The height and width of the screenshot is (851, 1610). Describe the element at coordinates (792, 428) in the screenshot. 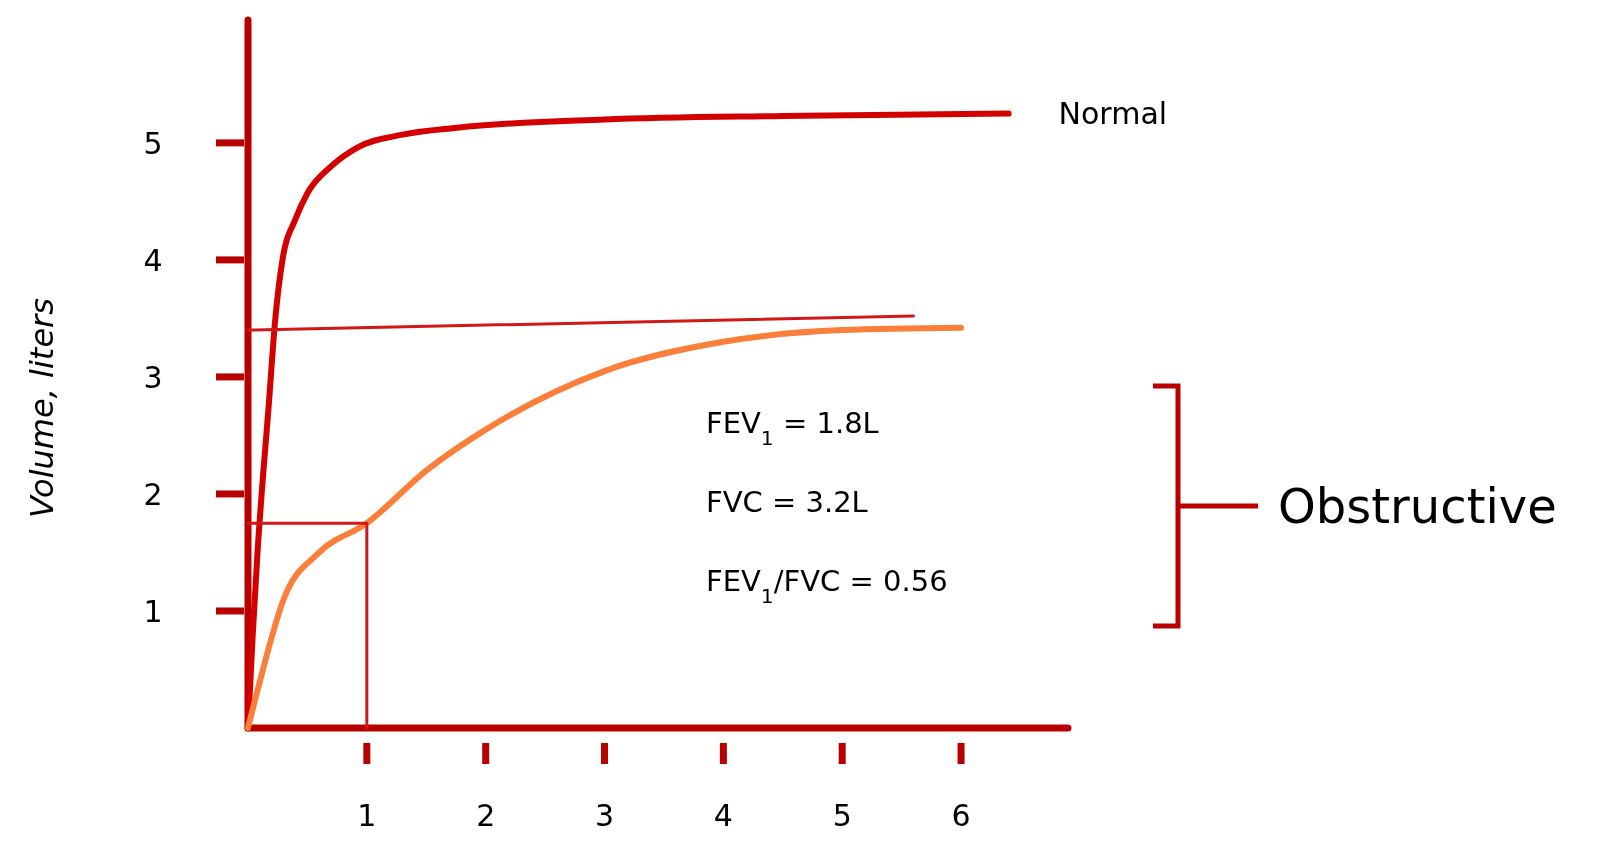

I see `annotation: FEV$_{1}$ = 1.8L` at that location.